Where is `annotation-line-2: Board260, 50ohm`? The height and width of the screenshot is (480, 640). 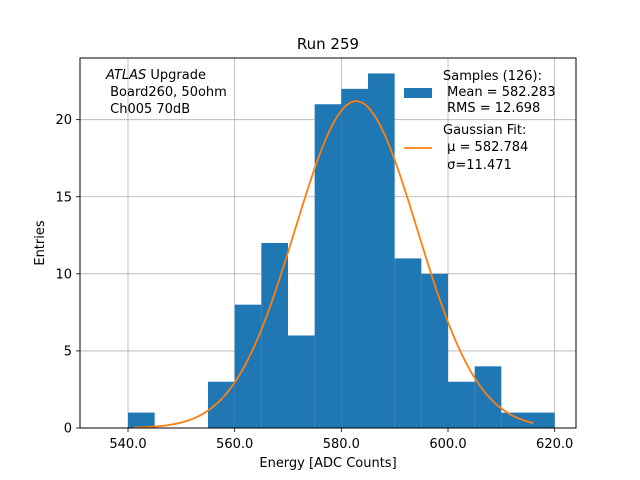 annotation-line-2: Board260, 50ohm is located at coordinates (166, 92).